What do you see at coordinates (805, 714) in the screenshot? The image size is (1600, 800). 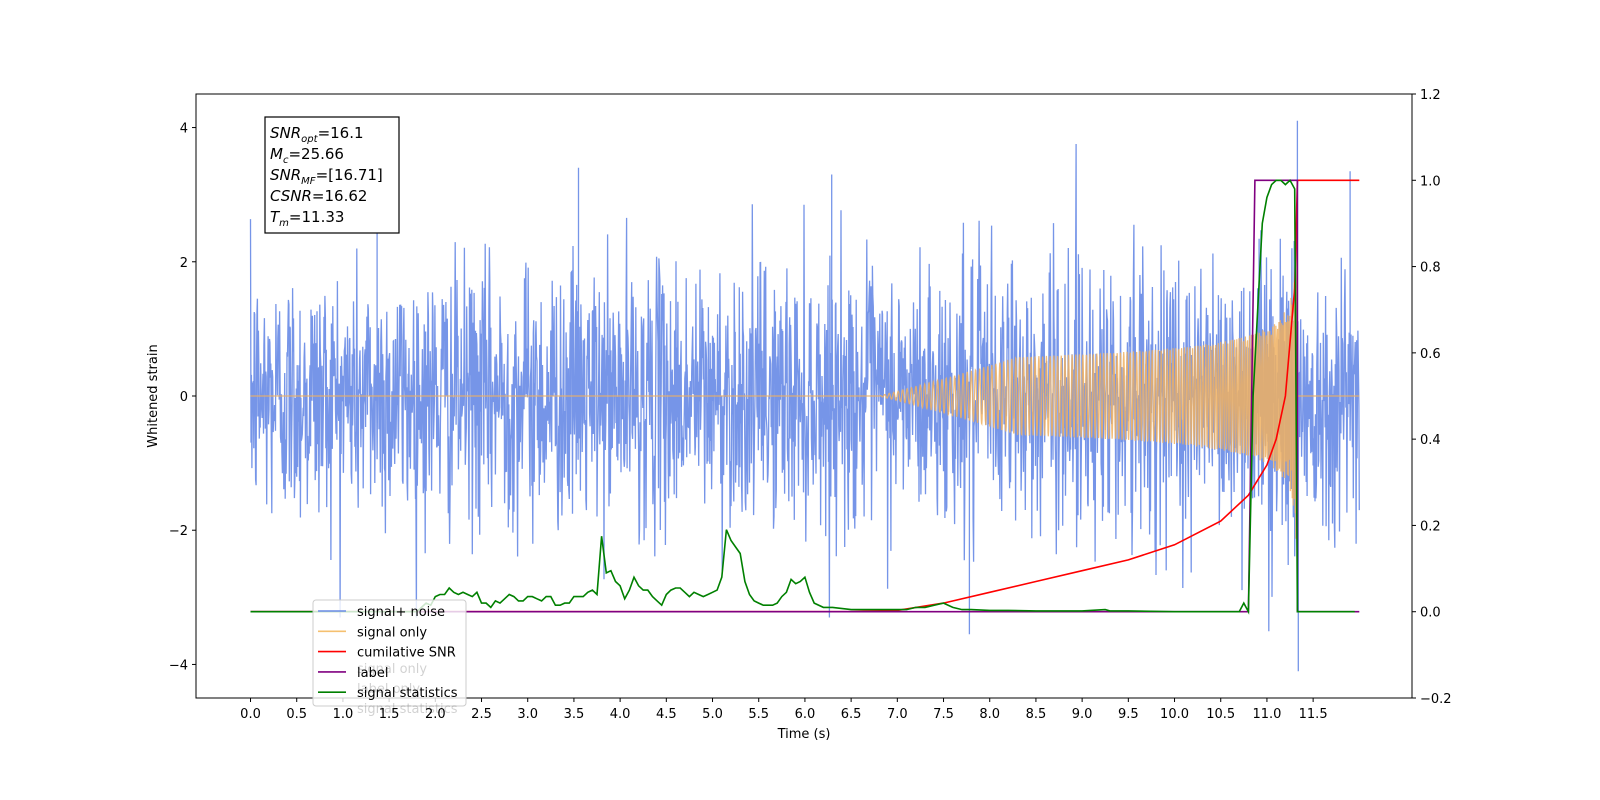 I see `x-tick-label: 6.0` at bounding box center [805, 714].